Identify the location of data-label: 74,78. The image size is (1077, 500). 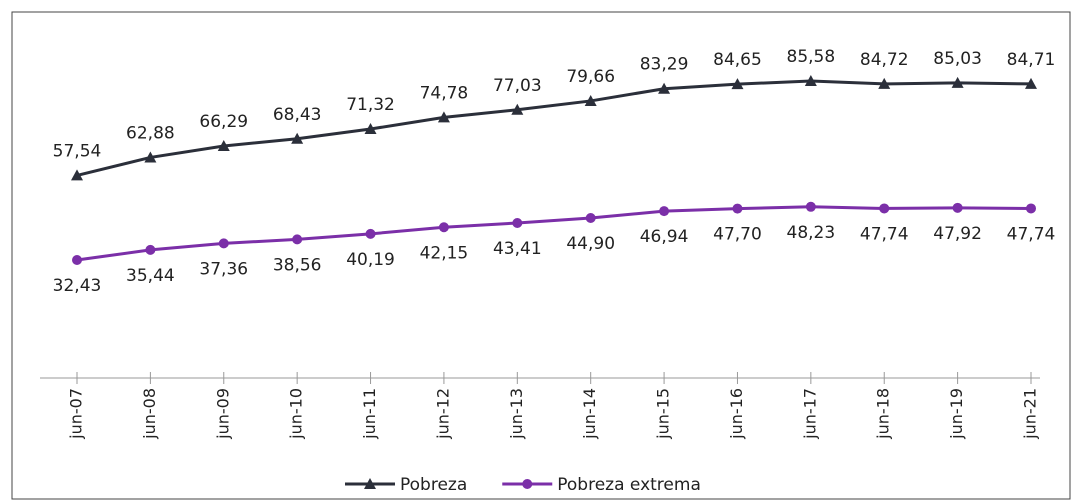
(444, 93).